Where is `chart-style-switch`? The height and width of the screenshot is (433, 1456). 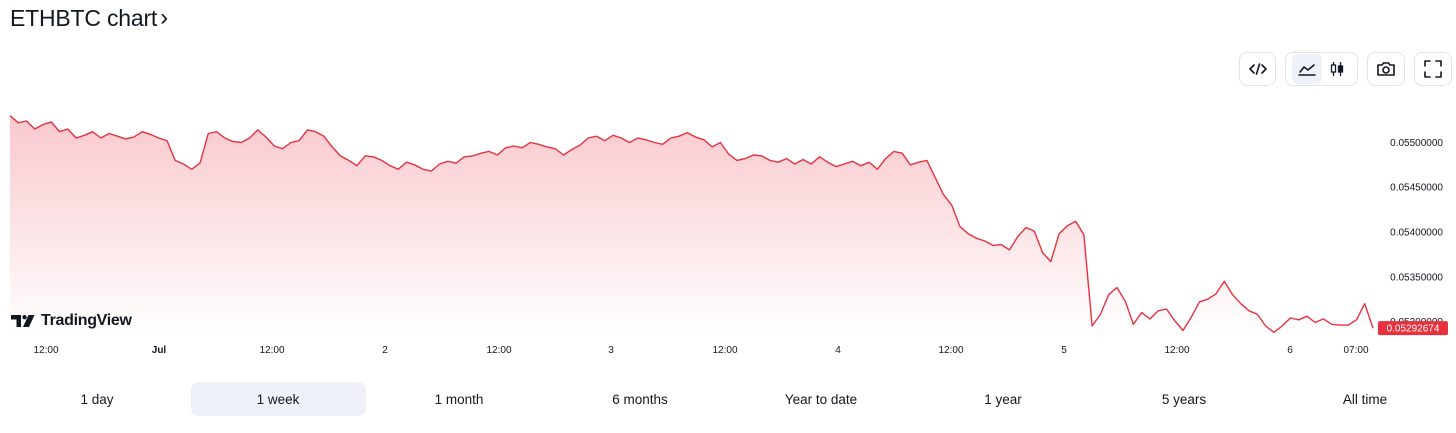
chart-style-switch is located at coordinates (1321, 69).